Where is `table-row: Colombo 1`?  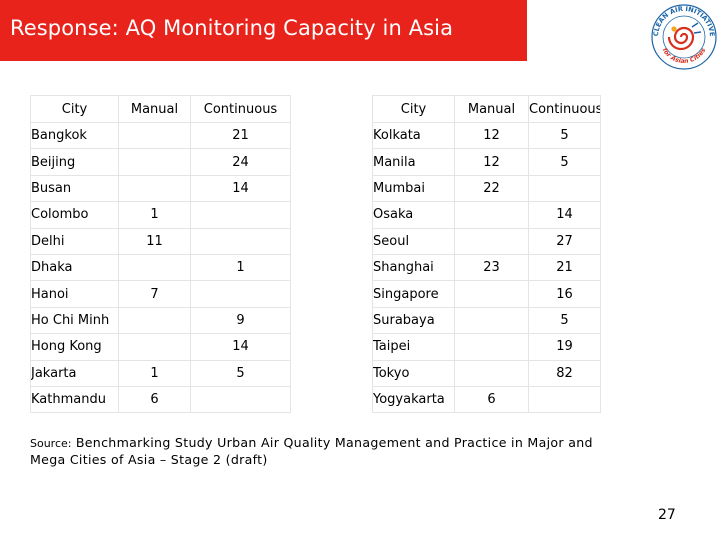
table-row: Colombo 1 is located at coordinates (160, 215).